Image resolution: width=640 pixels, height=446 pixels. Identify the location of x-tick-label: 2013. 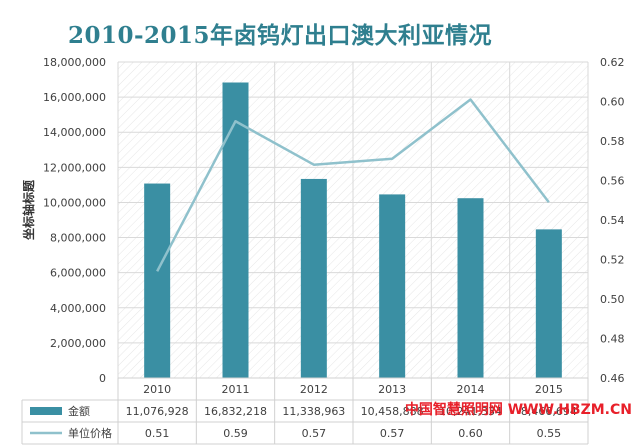
(392, 389).